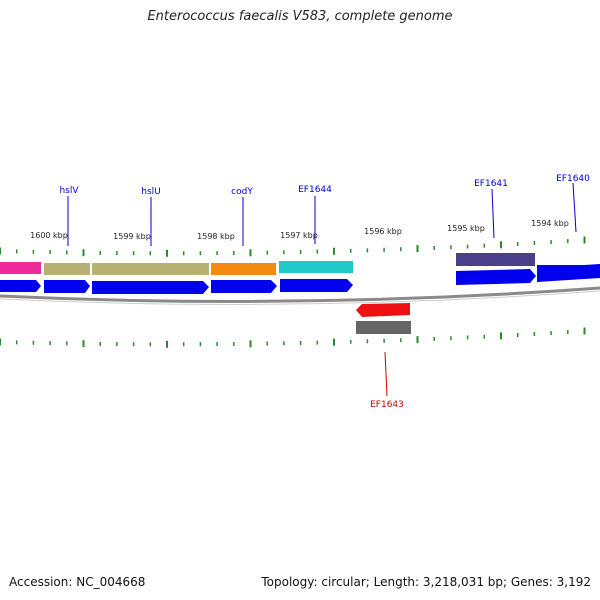 The image size is (600, 600). Describe the element at coordinates (574, 207) in the screenshot. I see `label-line-EF1640` at that location.